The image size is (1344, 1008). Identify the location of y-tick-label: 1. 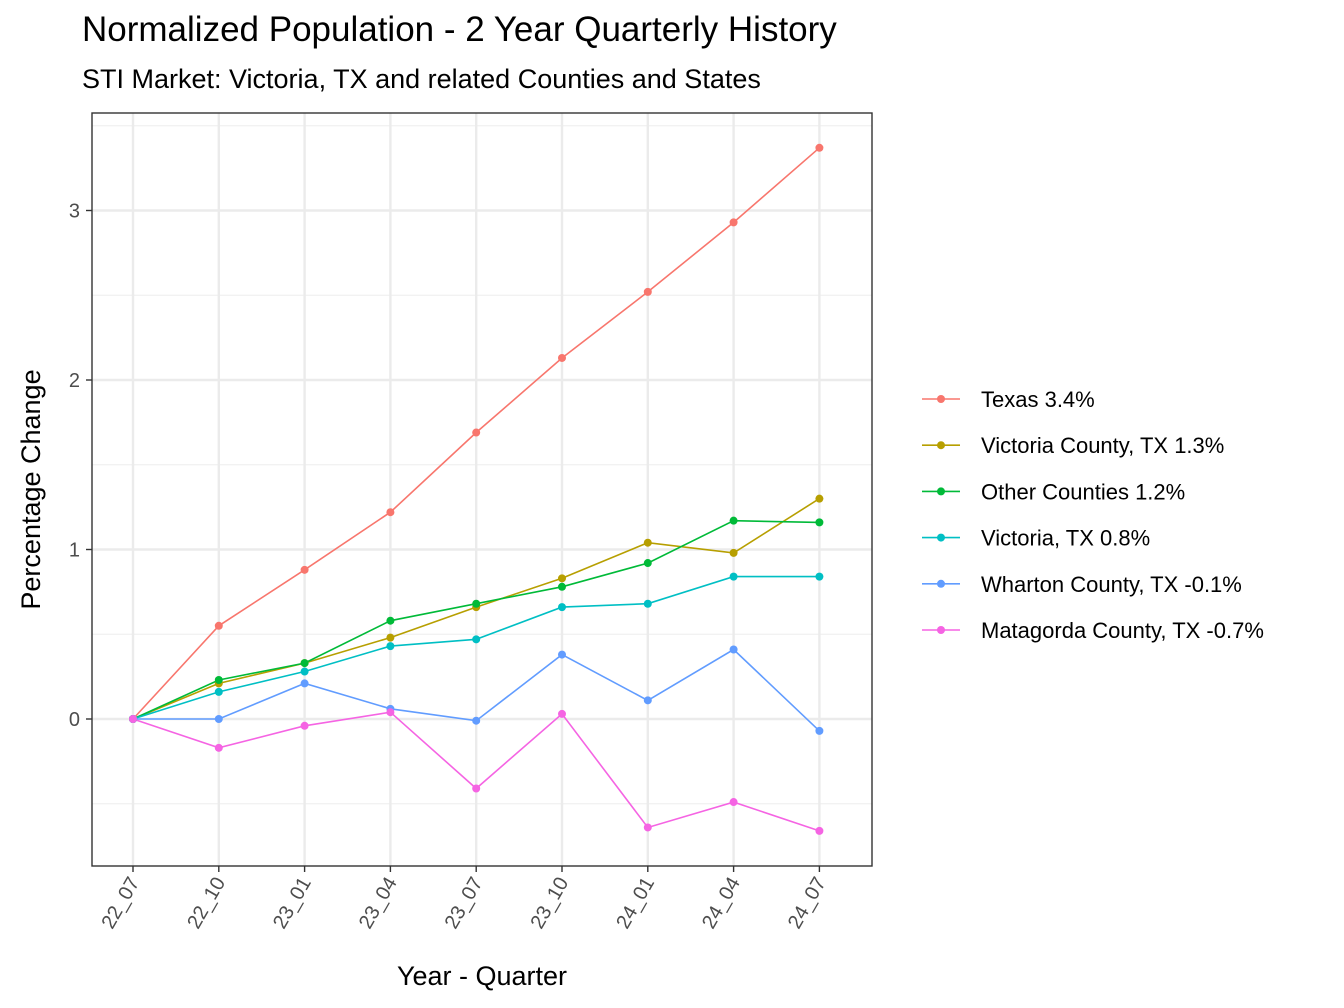
(74, 551).